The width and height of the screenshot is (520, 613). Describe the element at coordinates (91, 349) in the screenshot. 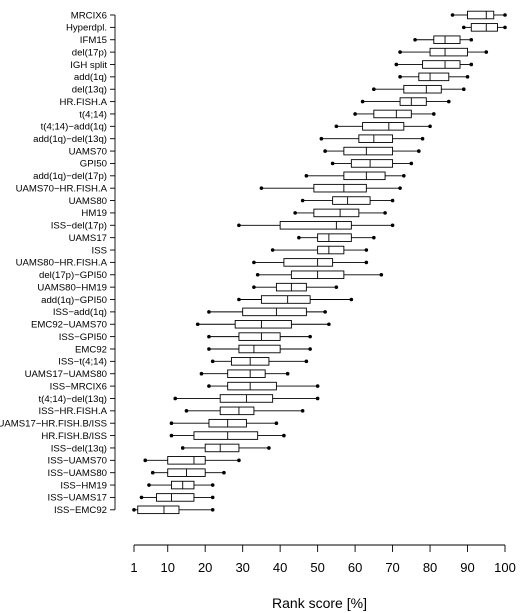

I see `category-label: EMC92` at that location.